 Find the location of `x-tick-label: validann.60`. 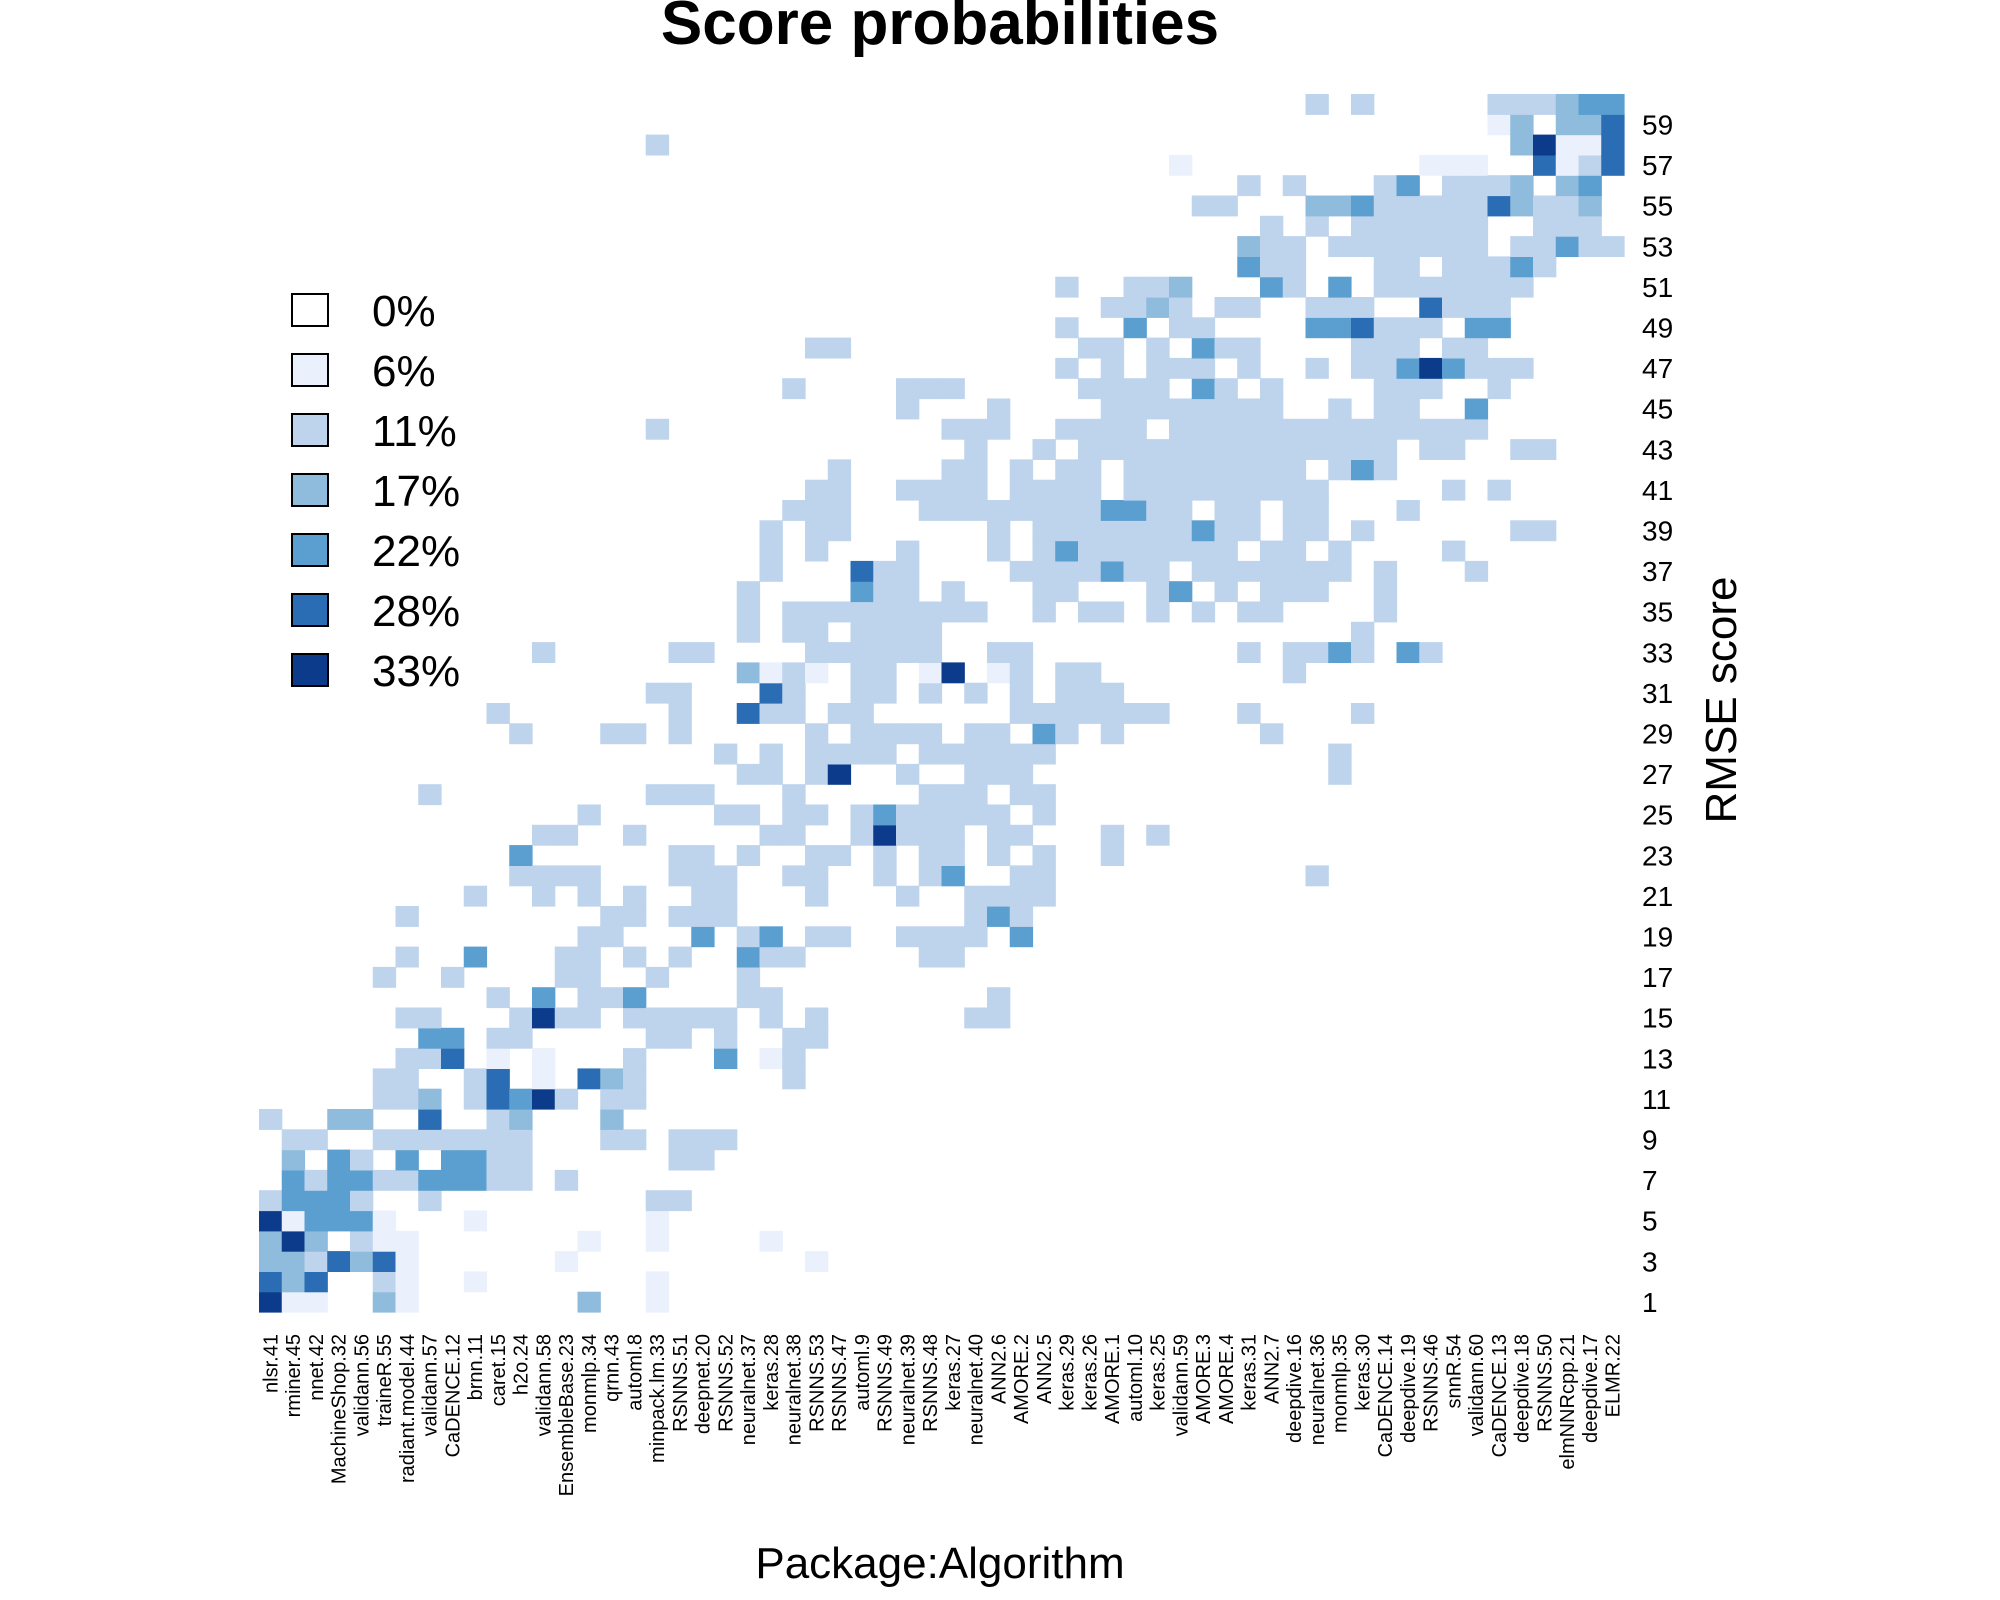

x-tick-label: validann.60 is located at coordinates (1477, 1385).